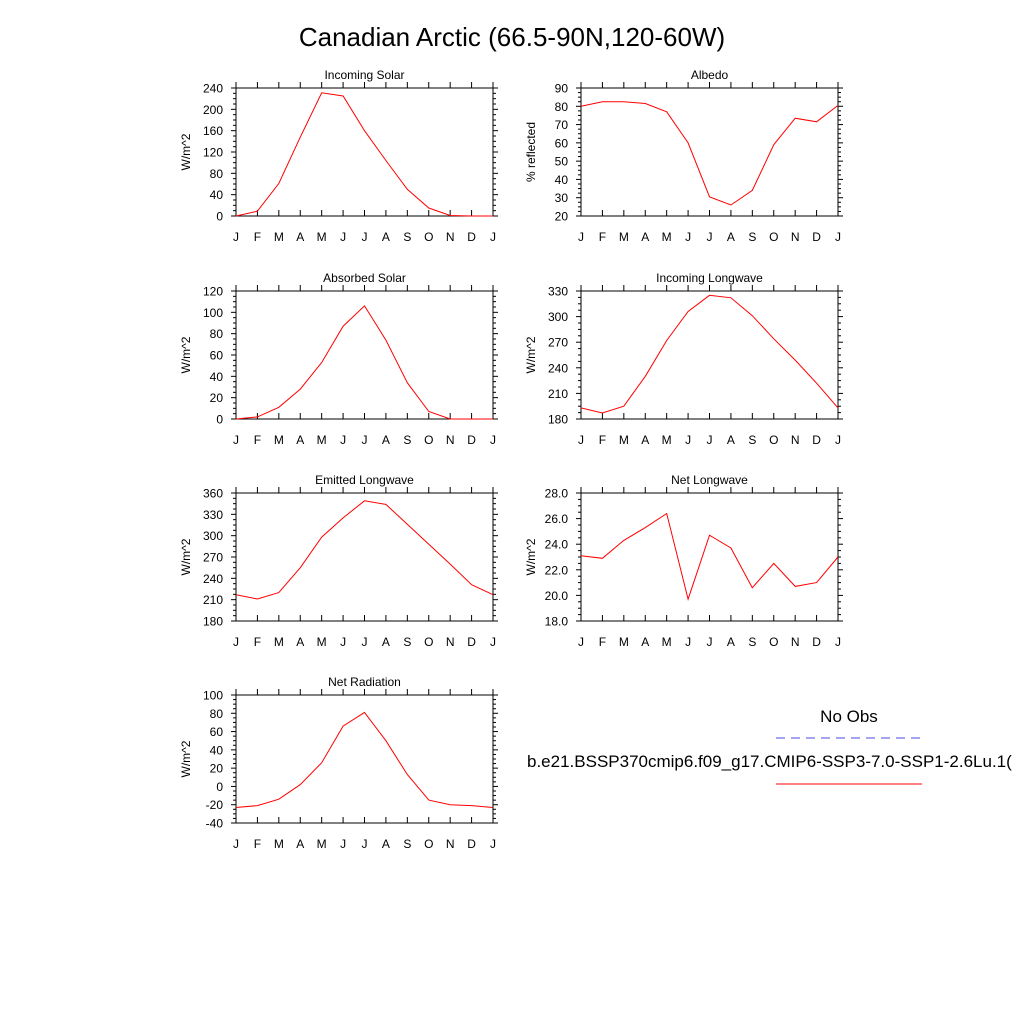 The width and height of the screenshot is (1024, 1024). What do you see at coordinates (213, 153) in the screenshot?
I see `y-tick-label: 120` at bounding box center [213, 153].